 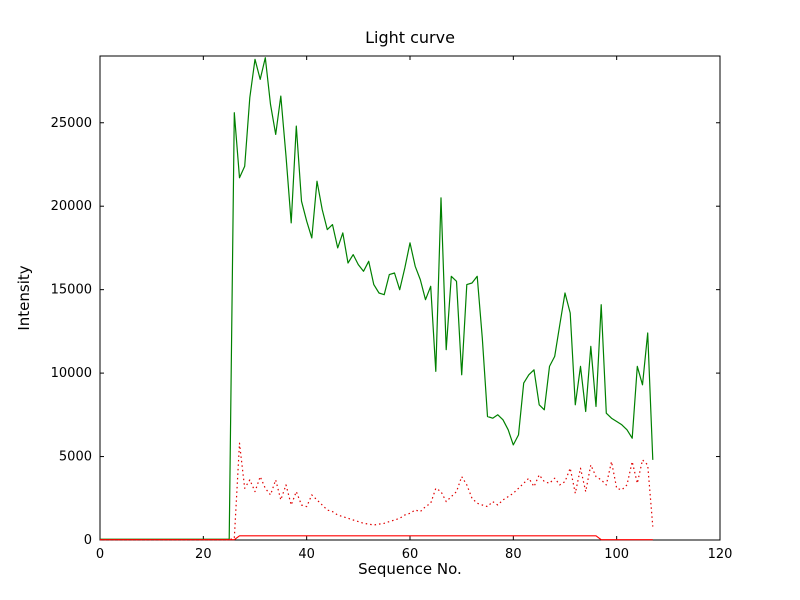 What do you see at coordinates (75, 457) in the screenshot?
I see `y-tick-label: 5000` at bounding box center [75, 457].